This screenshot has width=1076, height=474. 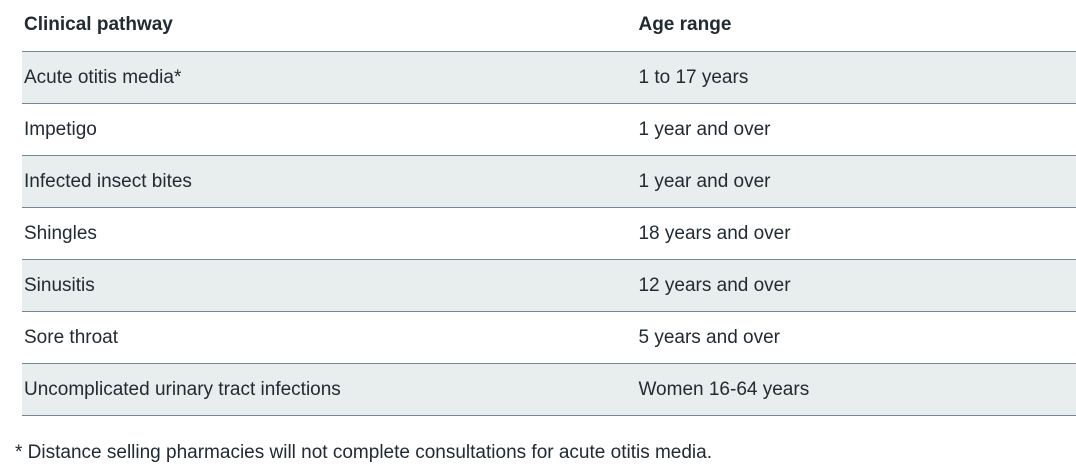 I want to click on age-range-cell: Women 16-64 years, so click(x=856, y=389).